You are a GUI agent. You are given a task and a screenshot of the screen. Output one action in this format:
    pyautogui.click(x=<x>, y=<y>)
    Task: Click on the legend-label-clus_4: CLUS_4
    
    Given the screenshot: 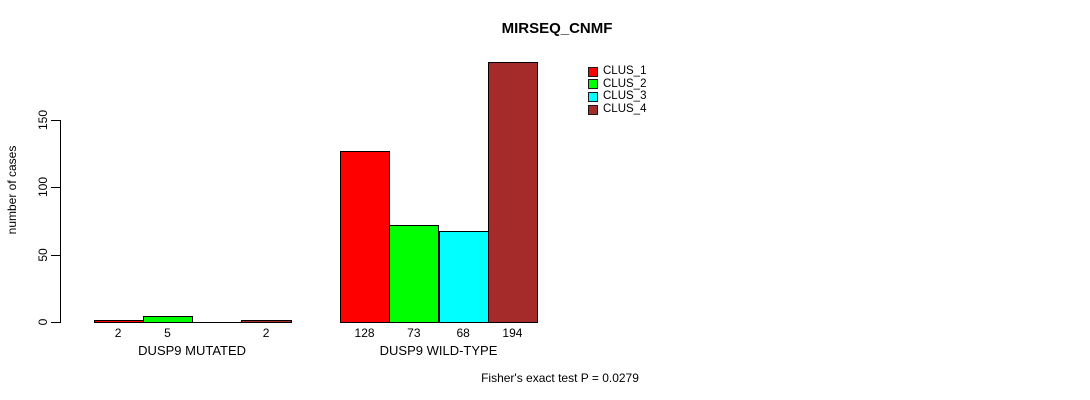 What is the action you would take?
    pyautogui.click(x=625, y=109)
    